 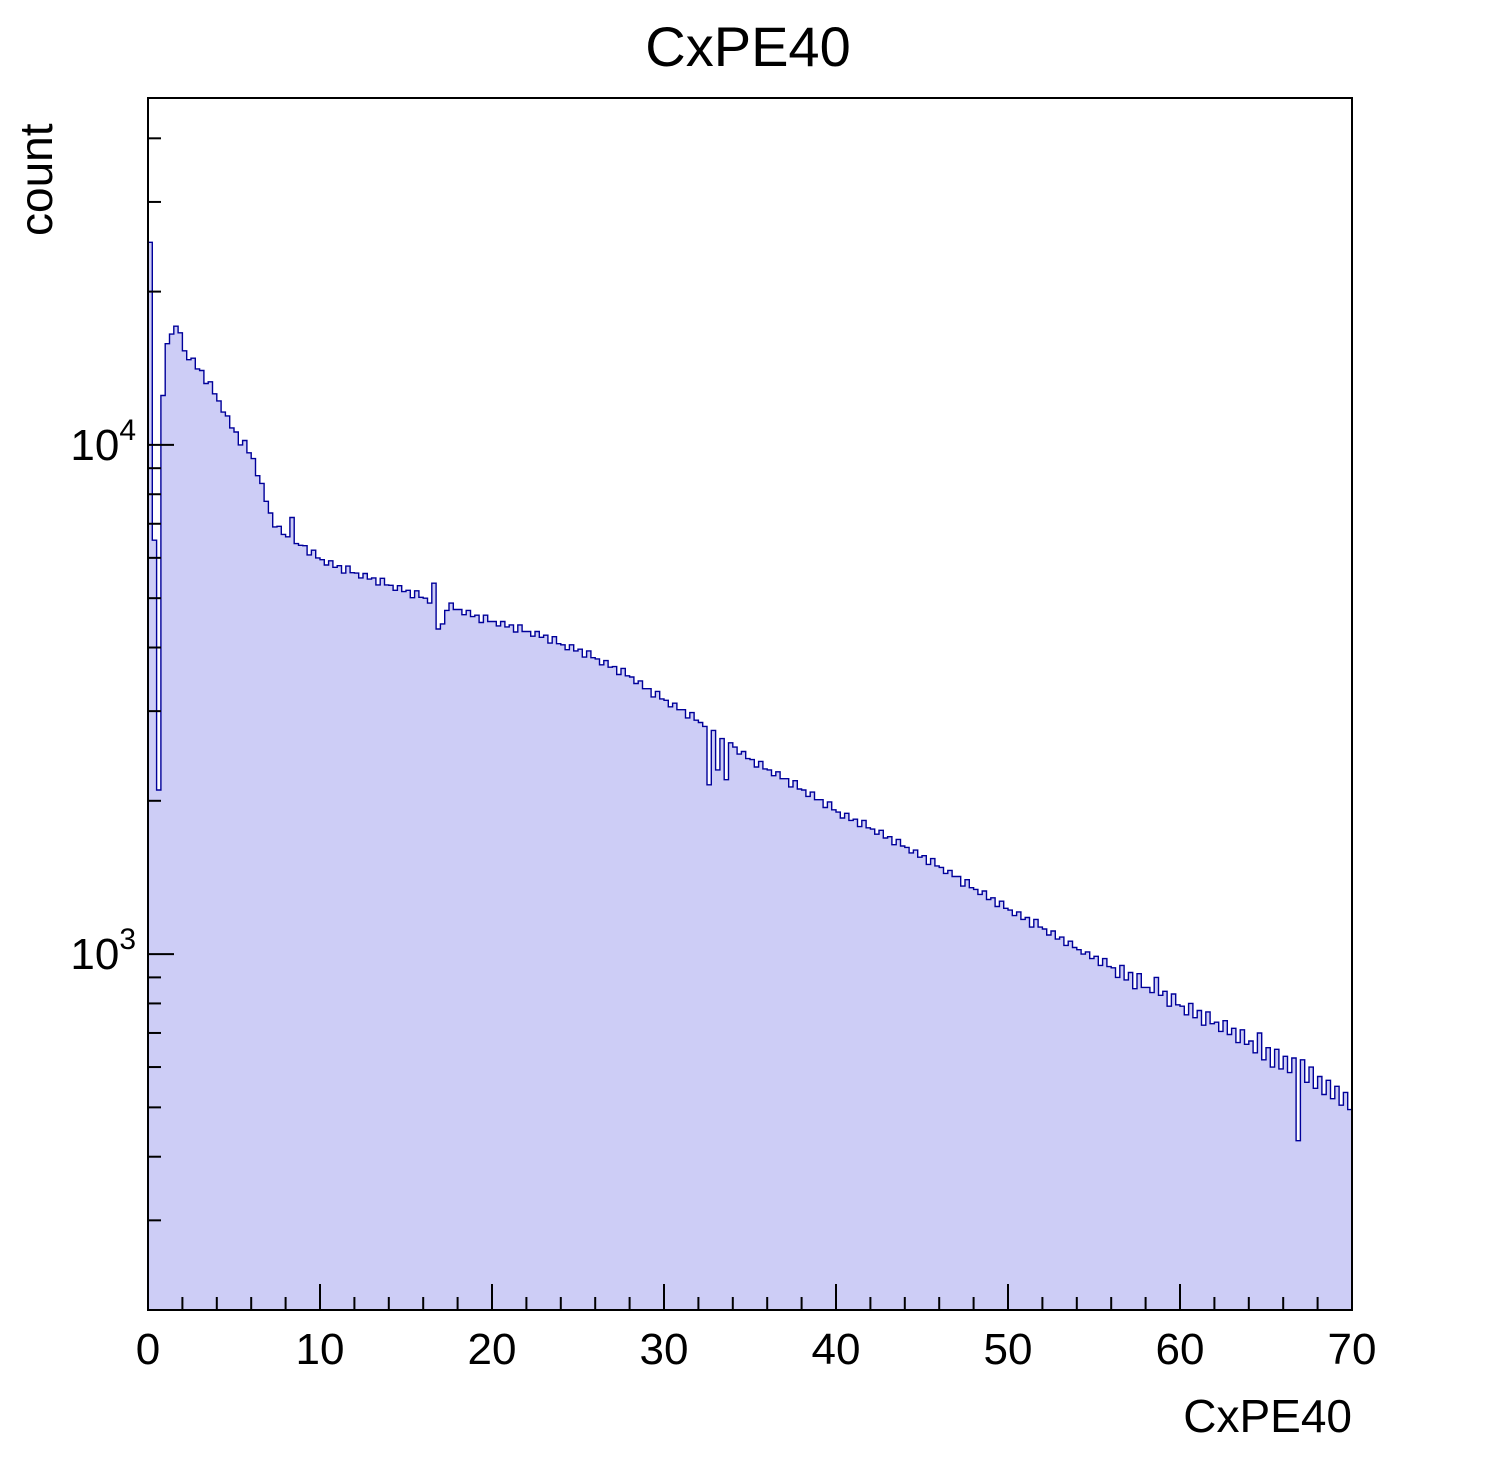 What do you see at coordinates (1352, 1349) in the screenshot?
I see `x-tick-label: 70` at bounding box center [1352, 1349].